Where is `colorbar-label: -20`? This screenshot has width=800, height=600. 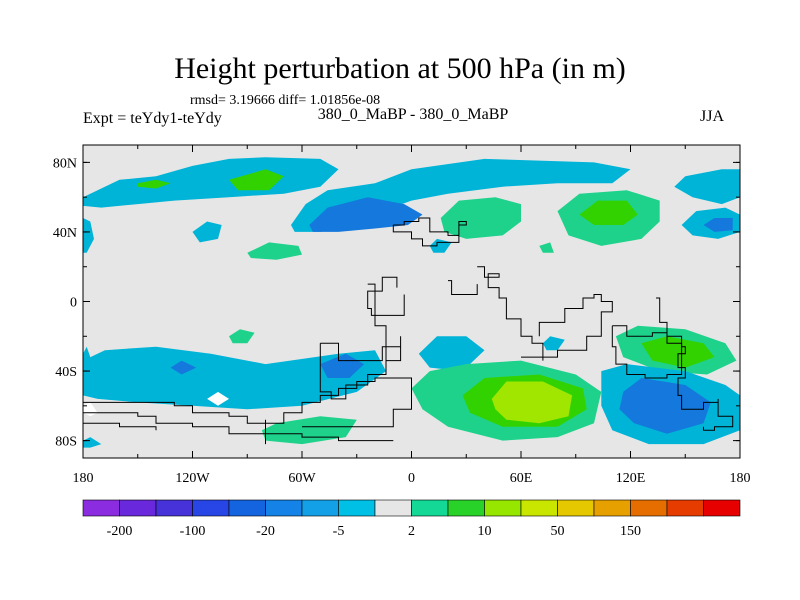
colorbar-label: -20 is located at coordinates (265, 531).